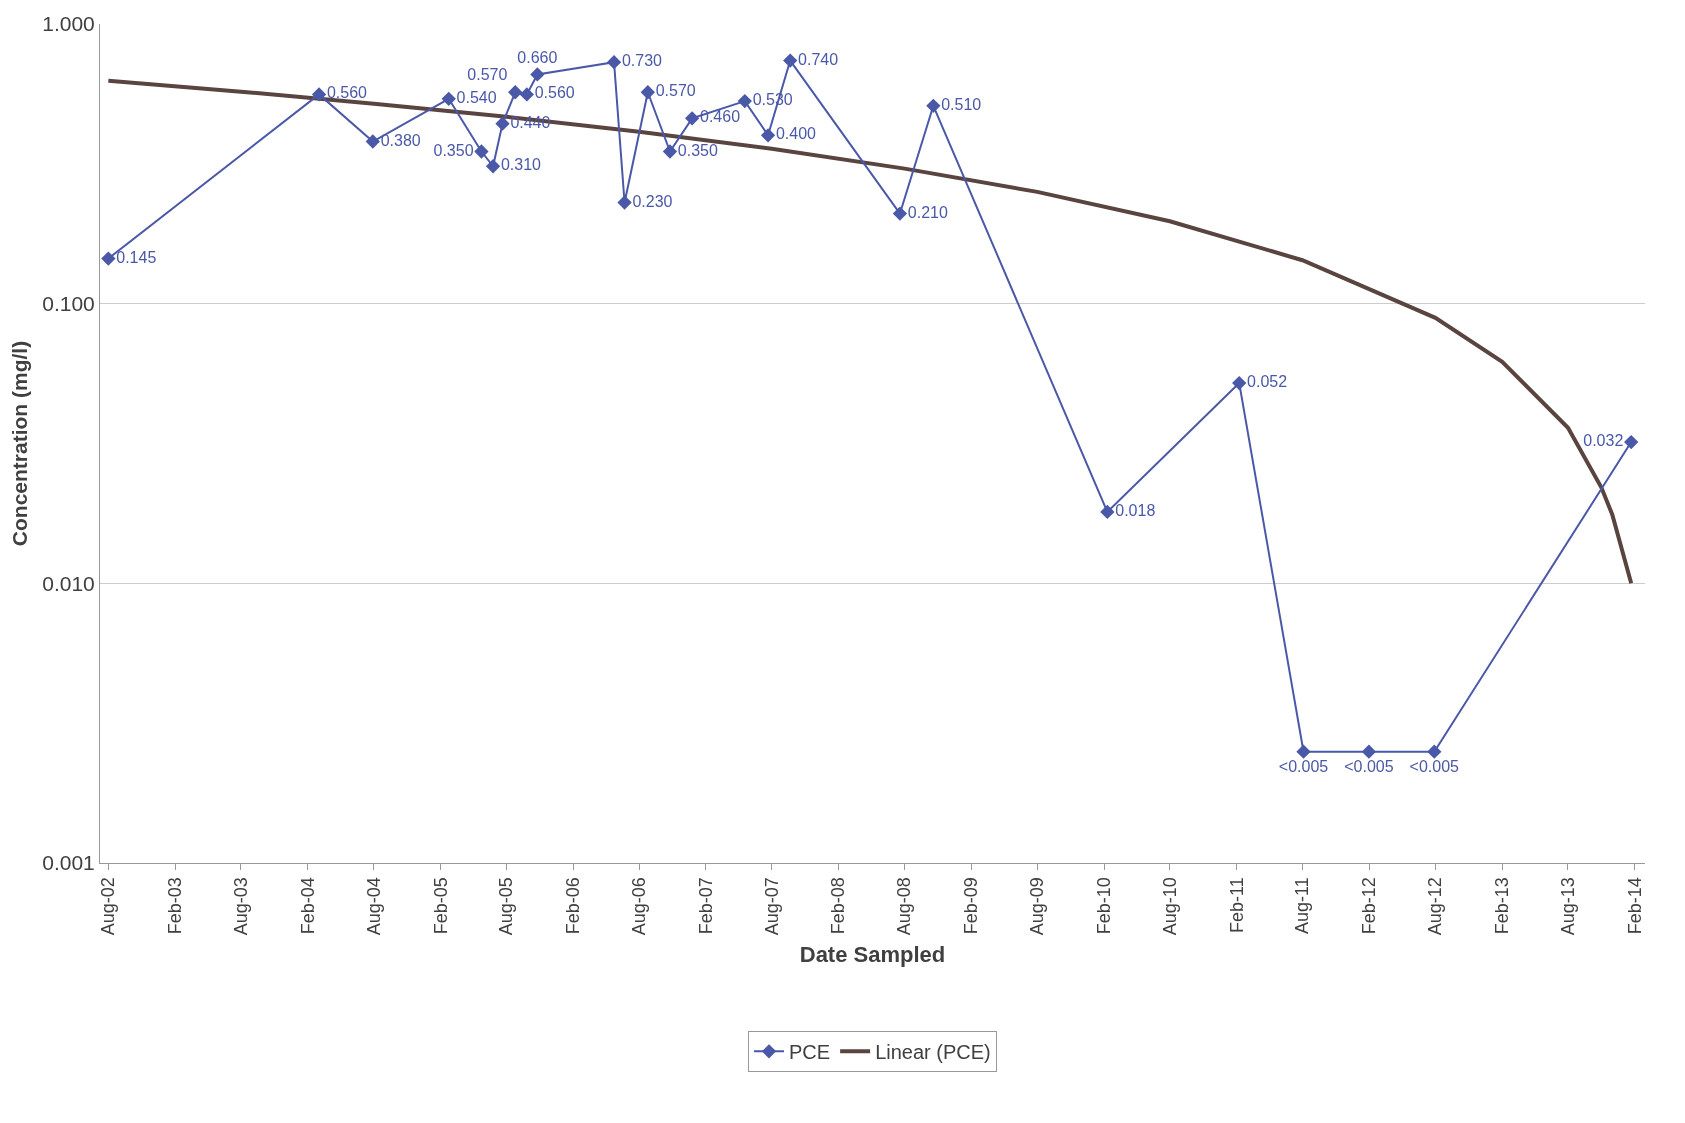 The image size is (1685, 1123). I want to click on legend-label: Linear (PCE), so click(933, 1052).